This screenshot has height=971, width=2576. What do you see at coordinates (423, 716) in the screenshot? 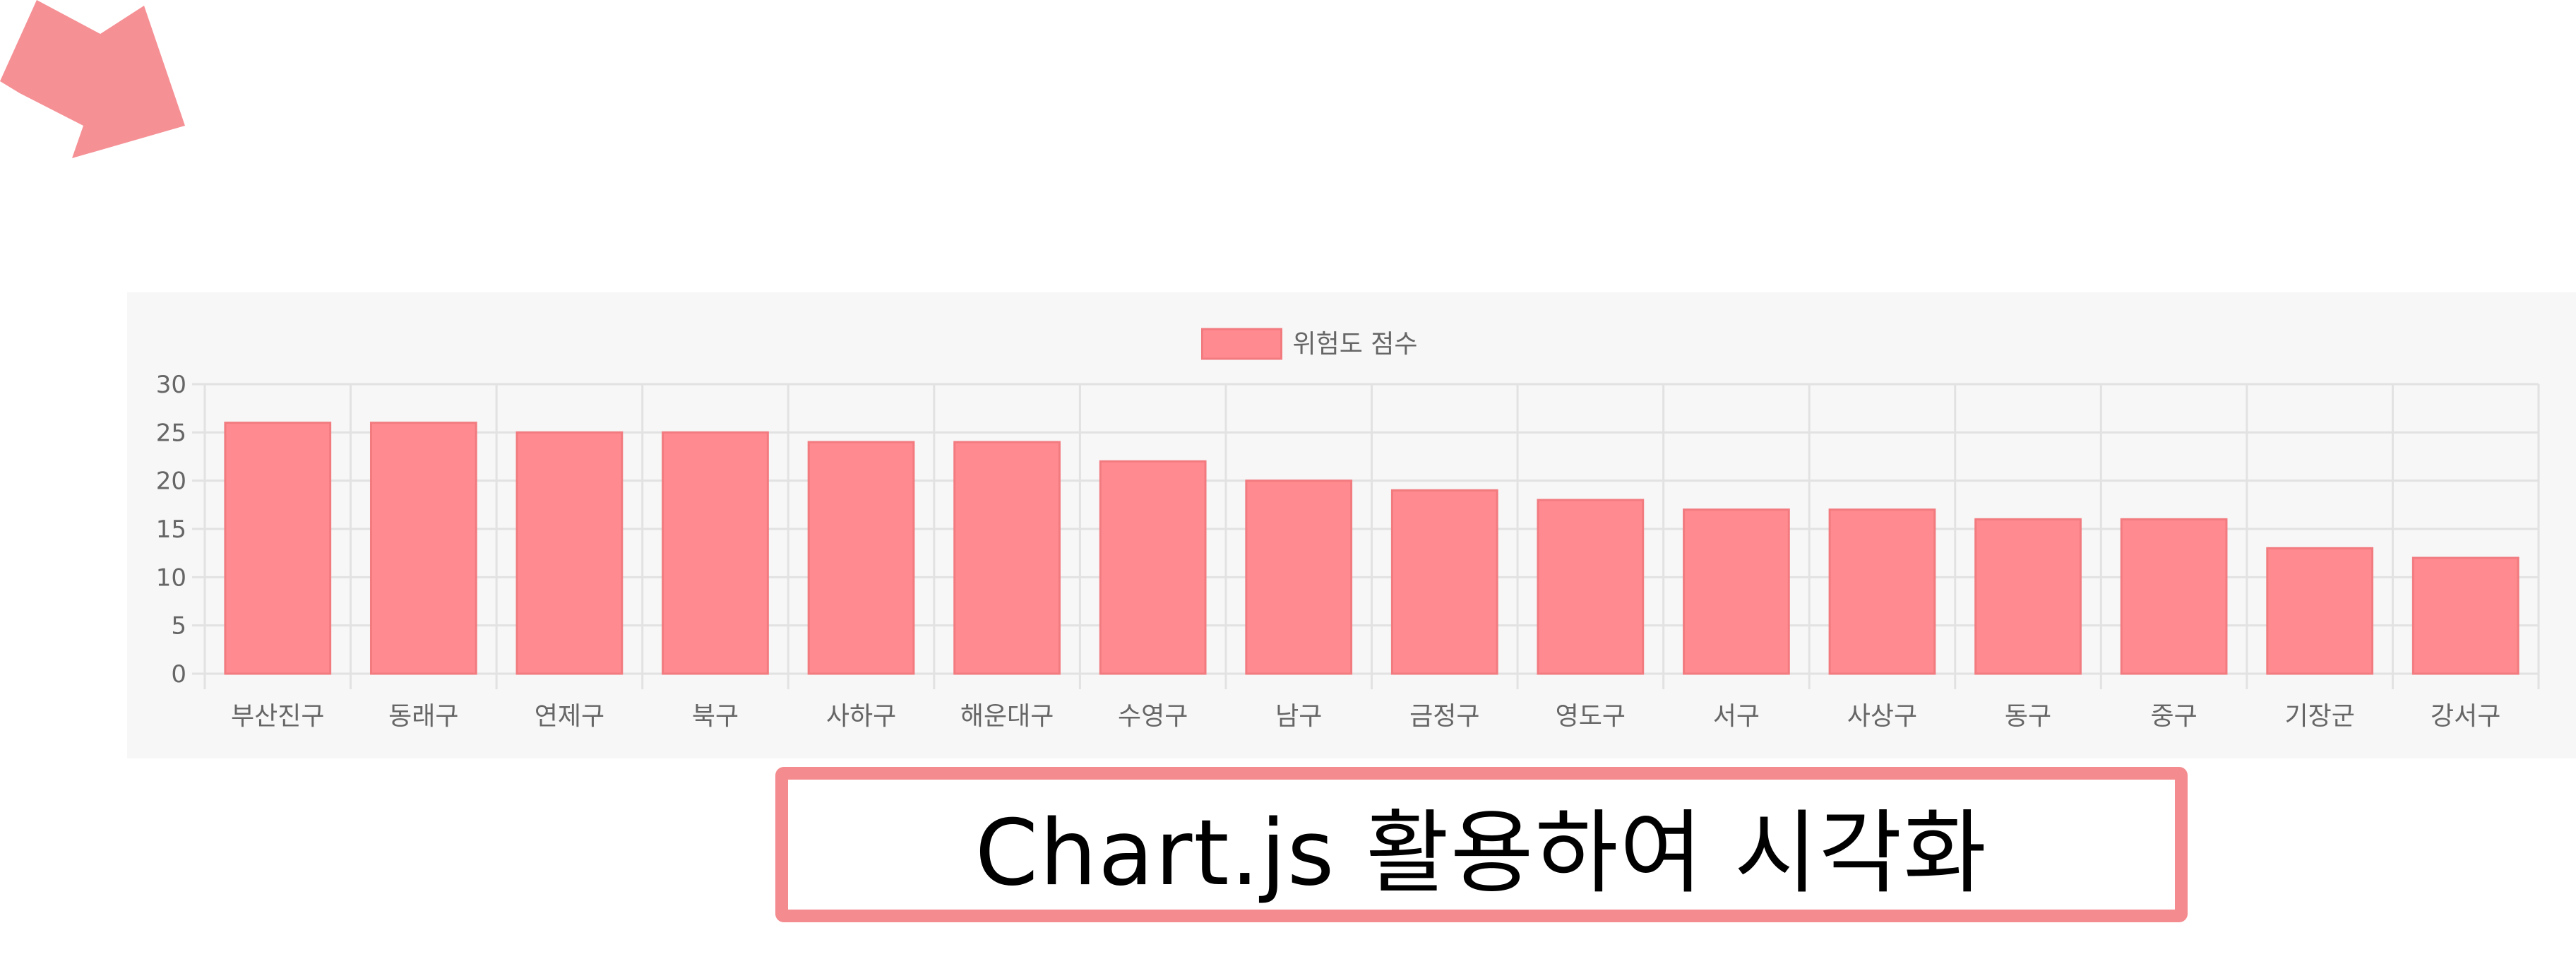
I see `x-tick-label: 동래구` at bounding box center [423, 716].